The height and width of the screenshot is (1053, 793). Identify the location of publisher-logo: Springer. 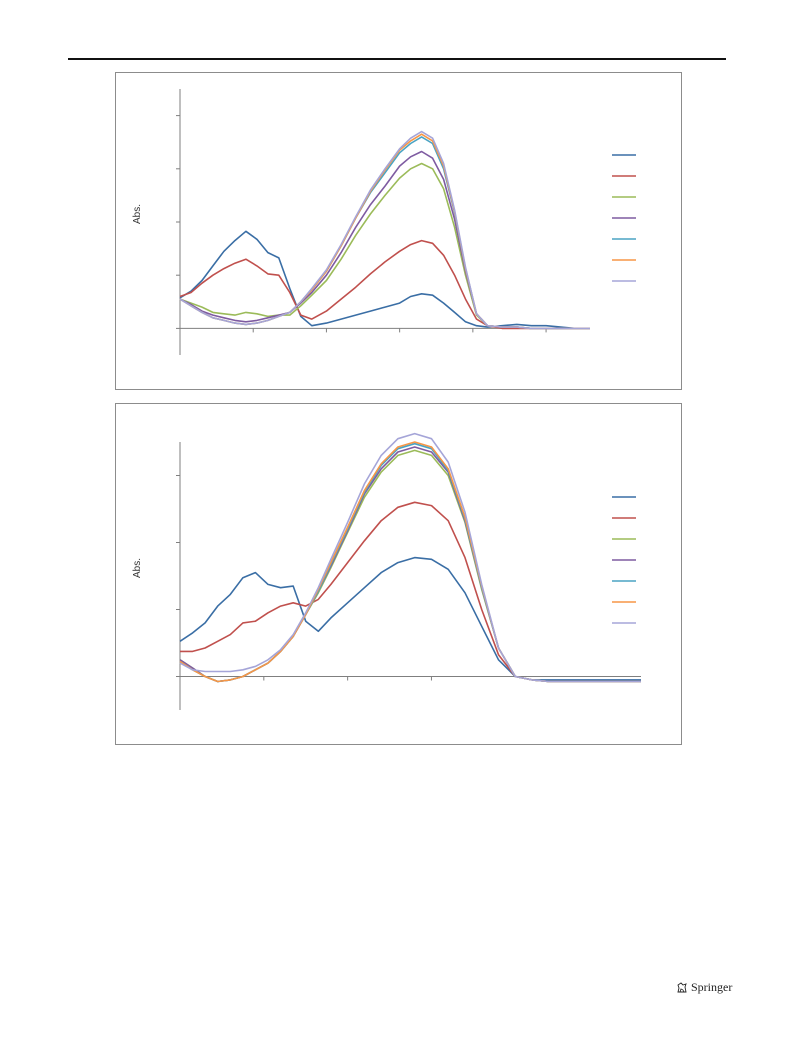
(704, 987).